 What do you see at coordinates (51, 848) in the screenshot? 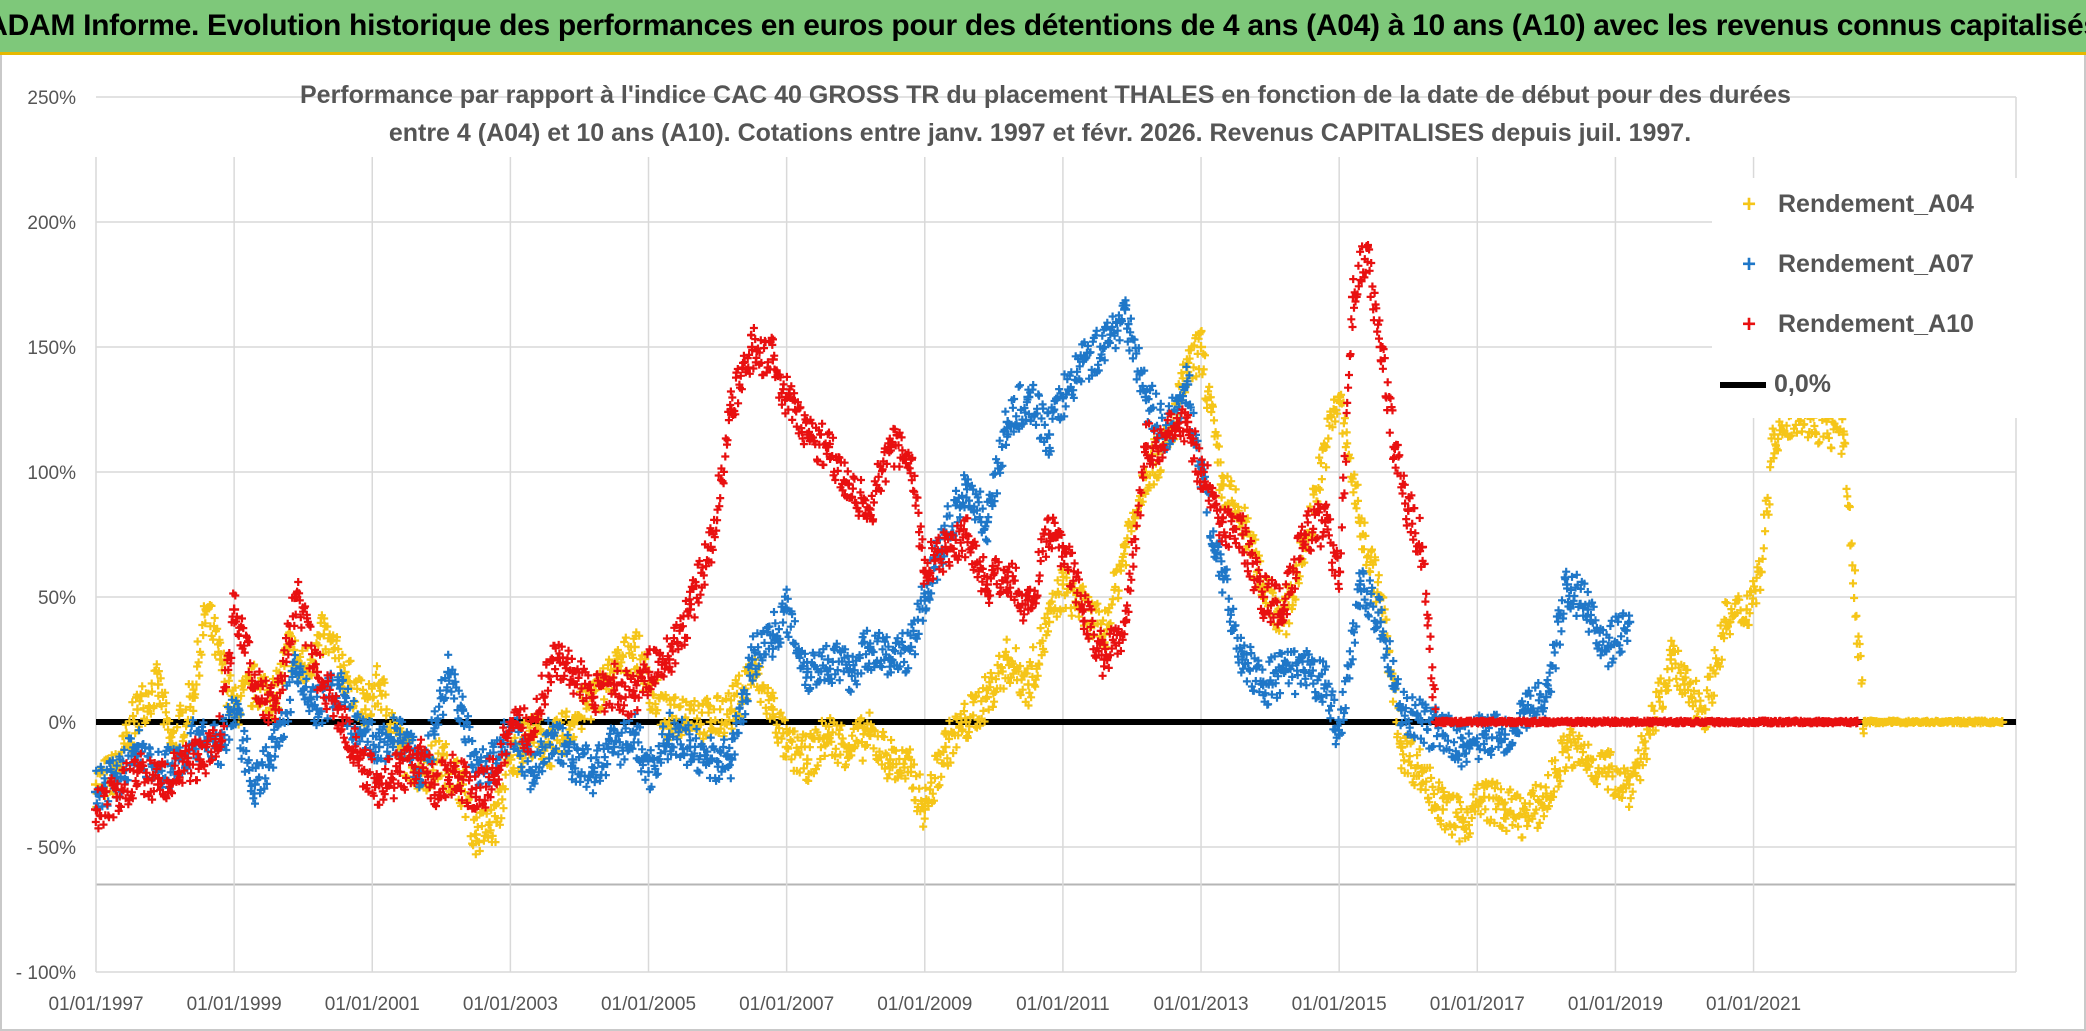
I see `y-tick-label: - 50%` at bounding box center [51, 848].